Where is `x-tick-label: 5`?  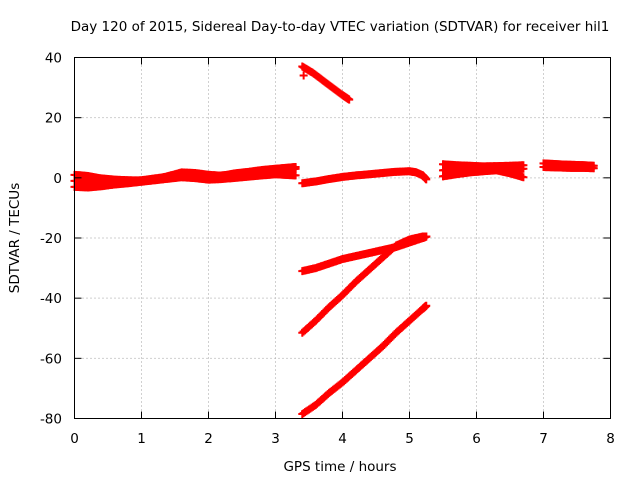 x-tick-label: 5 is located at coordinates (409, 439).